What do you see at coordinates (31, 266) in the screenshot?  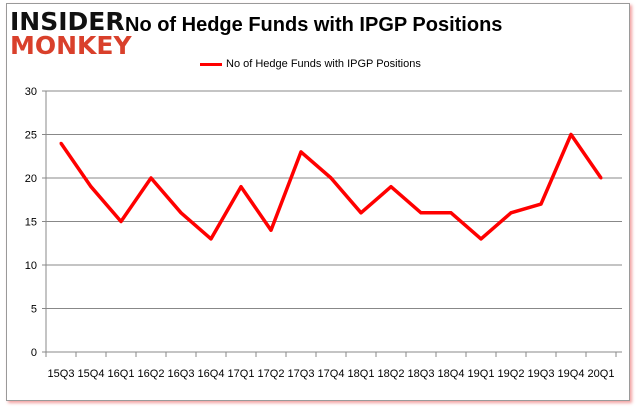 I see `y-tick-label: 10` at bounding box center [31, 266].